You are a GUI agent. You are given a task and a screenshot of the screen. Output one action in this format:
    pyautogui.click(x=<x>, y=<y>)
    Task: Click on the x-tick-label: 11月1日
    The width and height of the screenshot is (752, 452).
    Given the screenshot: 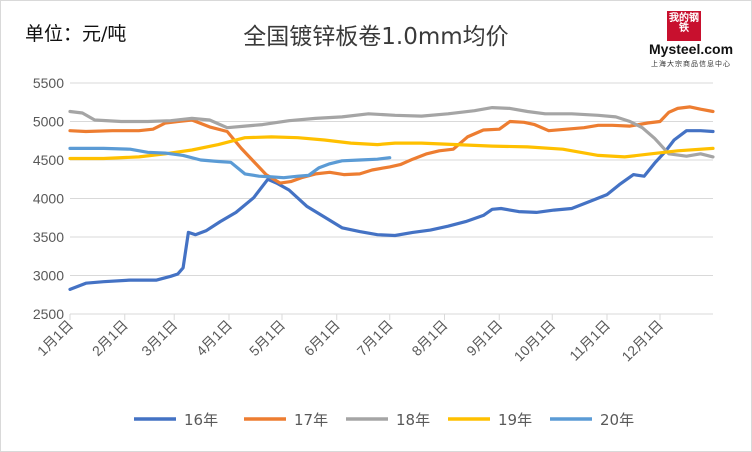 What is the action you would take?
    pyautogui.click(x=589, y=340)
    